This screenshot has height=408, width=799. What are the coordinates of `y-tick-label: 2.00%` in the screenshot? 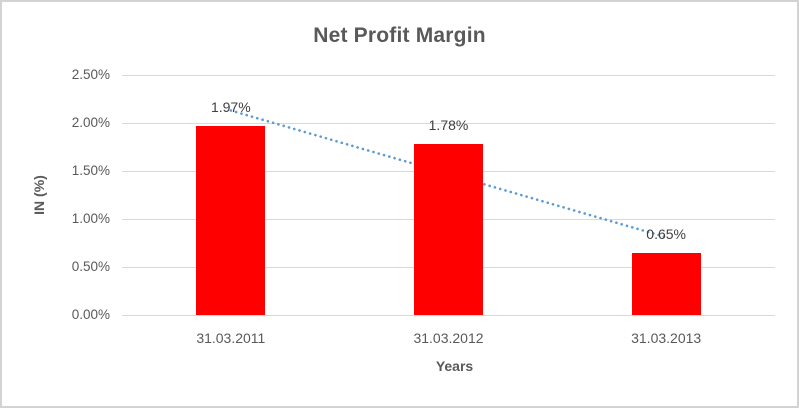 It's located at (90, 122).